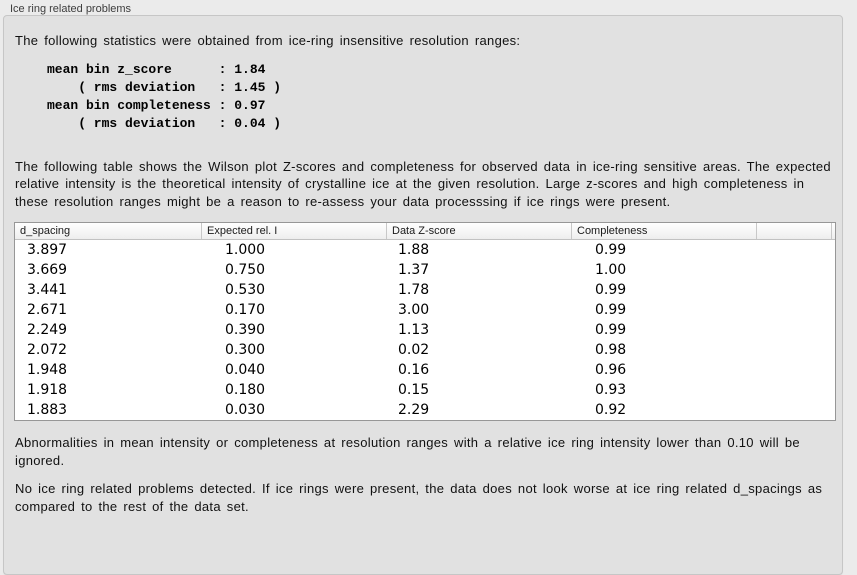 This screenshot has height=575, width=857. I want to click on cell-data-z-score: 0.02, so click(414, 350).